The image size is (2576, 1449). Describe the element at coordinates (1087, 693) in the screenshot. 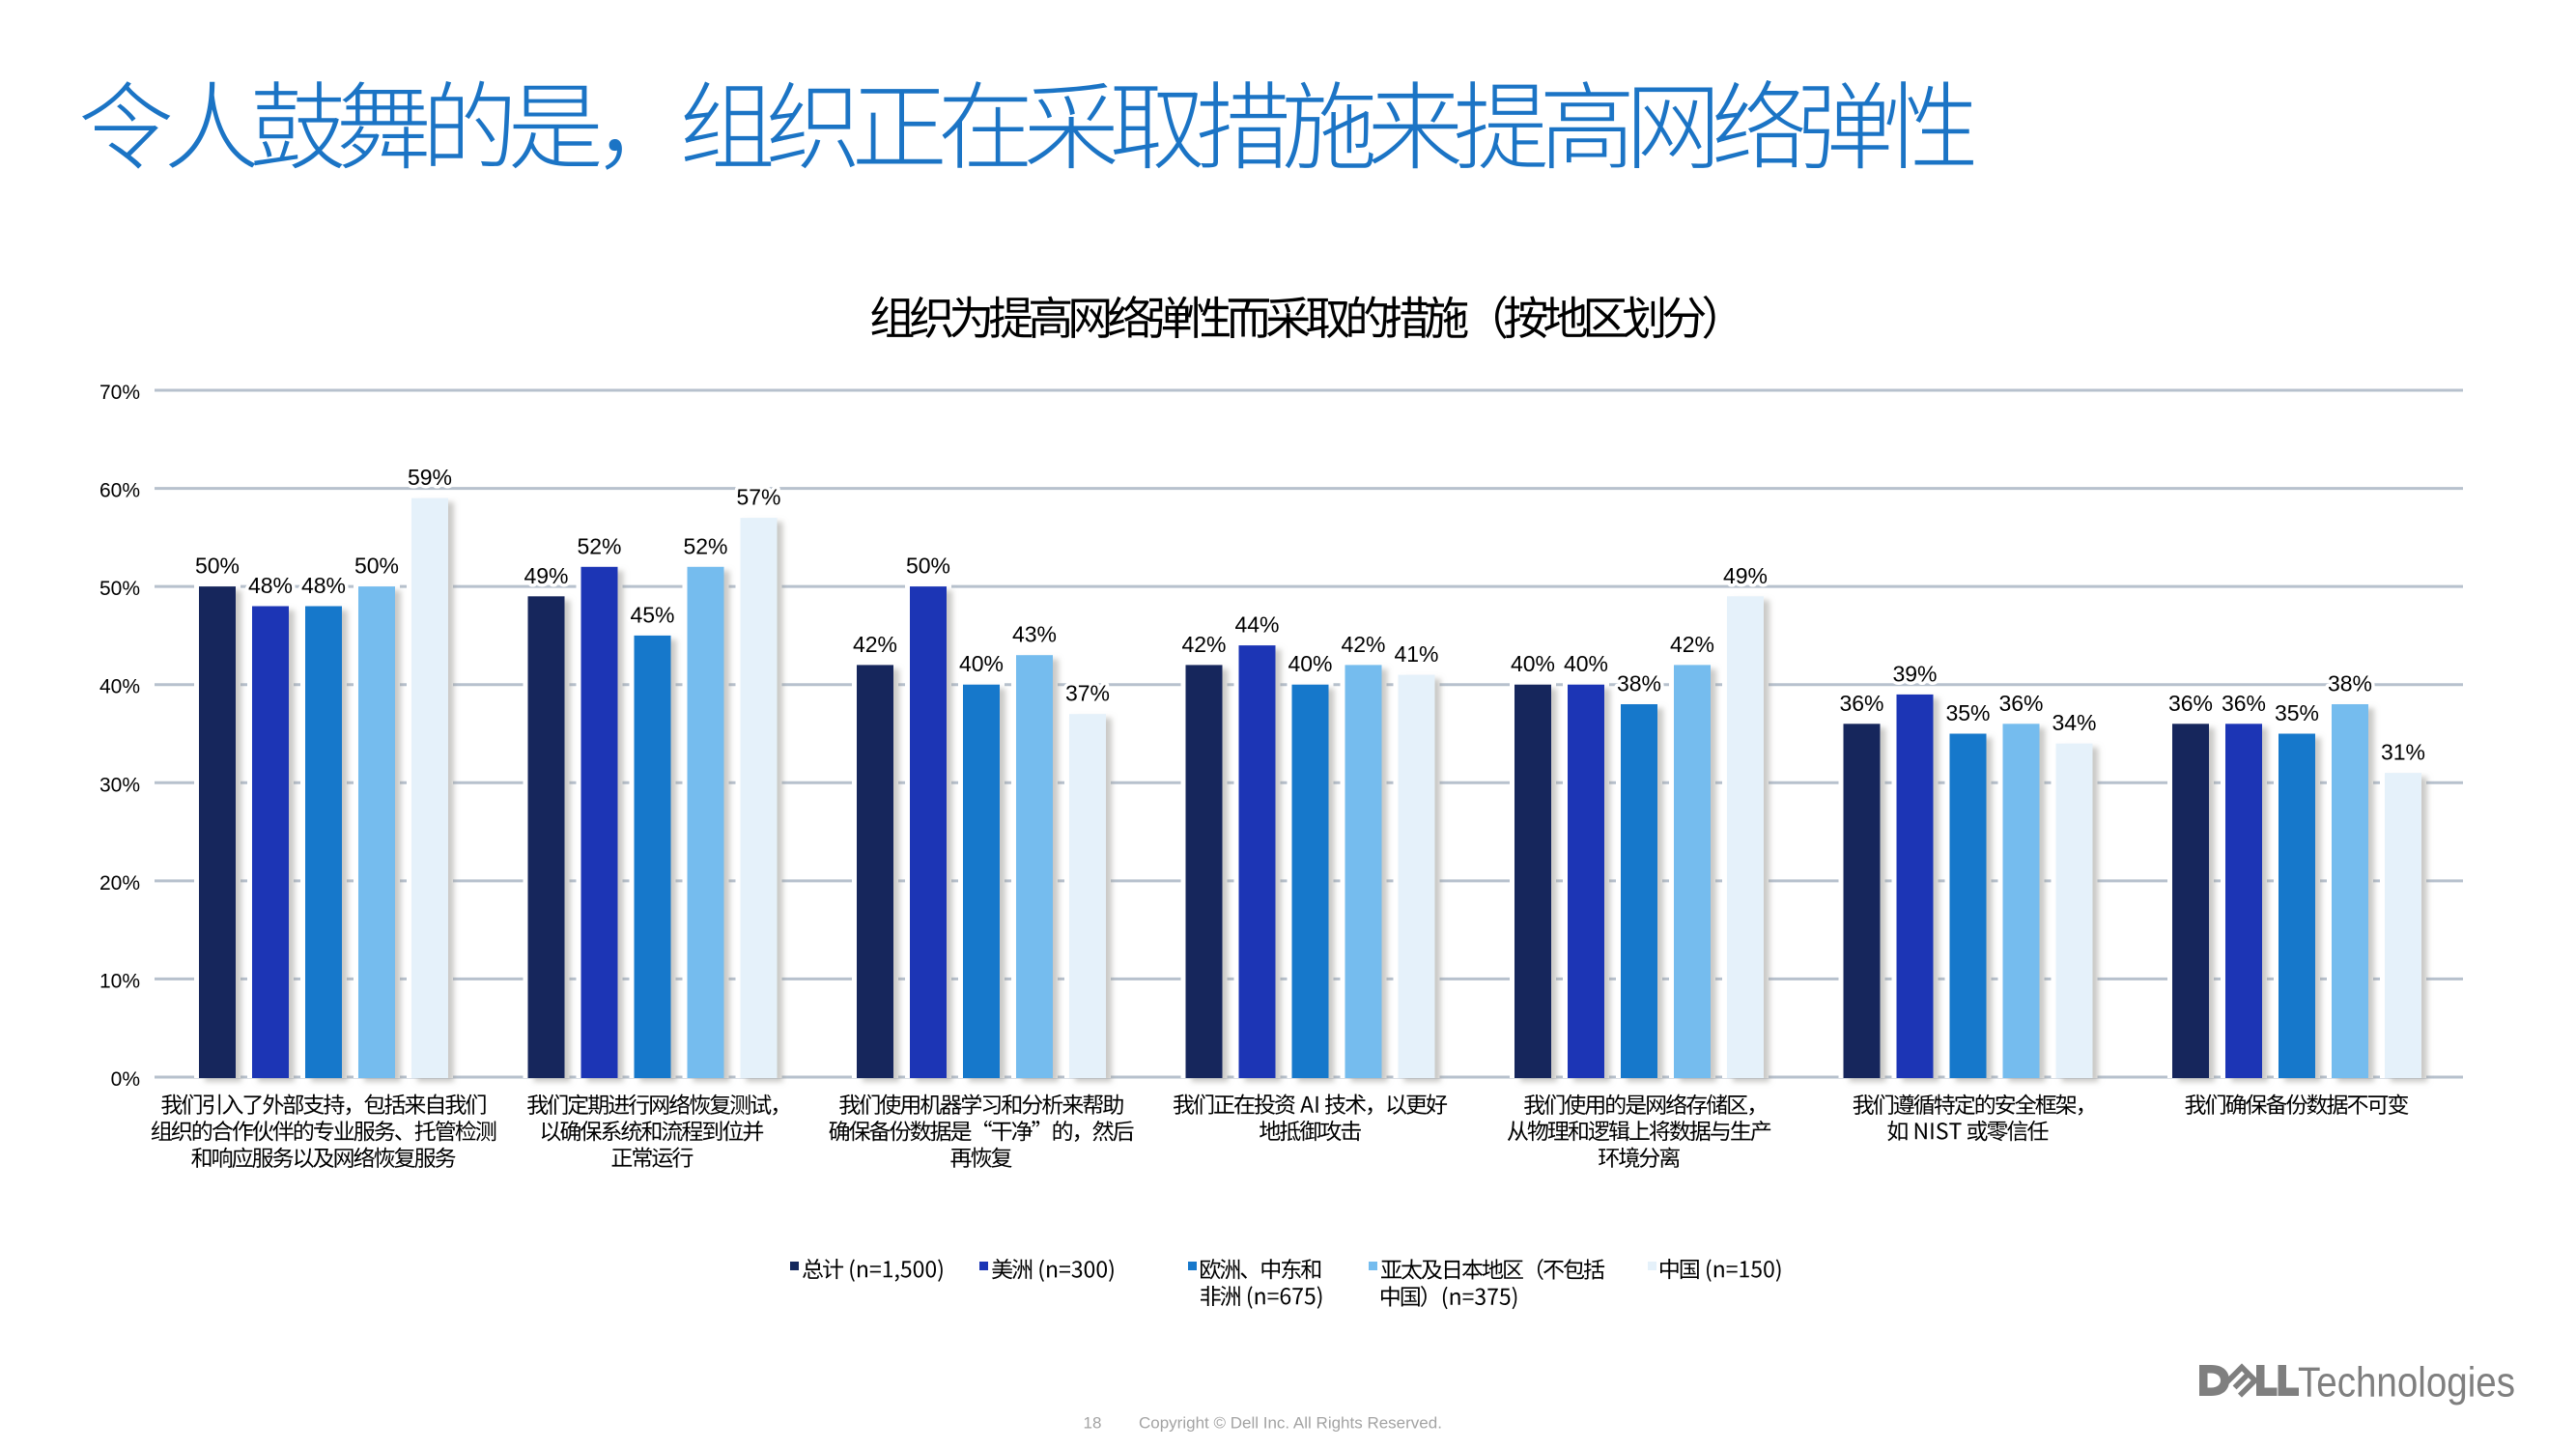

I see `svg-text: 37%` at that location.